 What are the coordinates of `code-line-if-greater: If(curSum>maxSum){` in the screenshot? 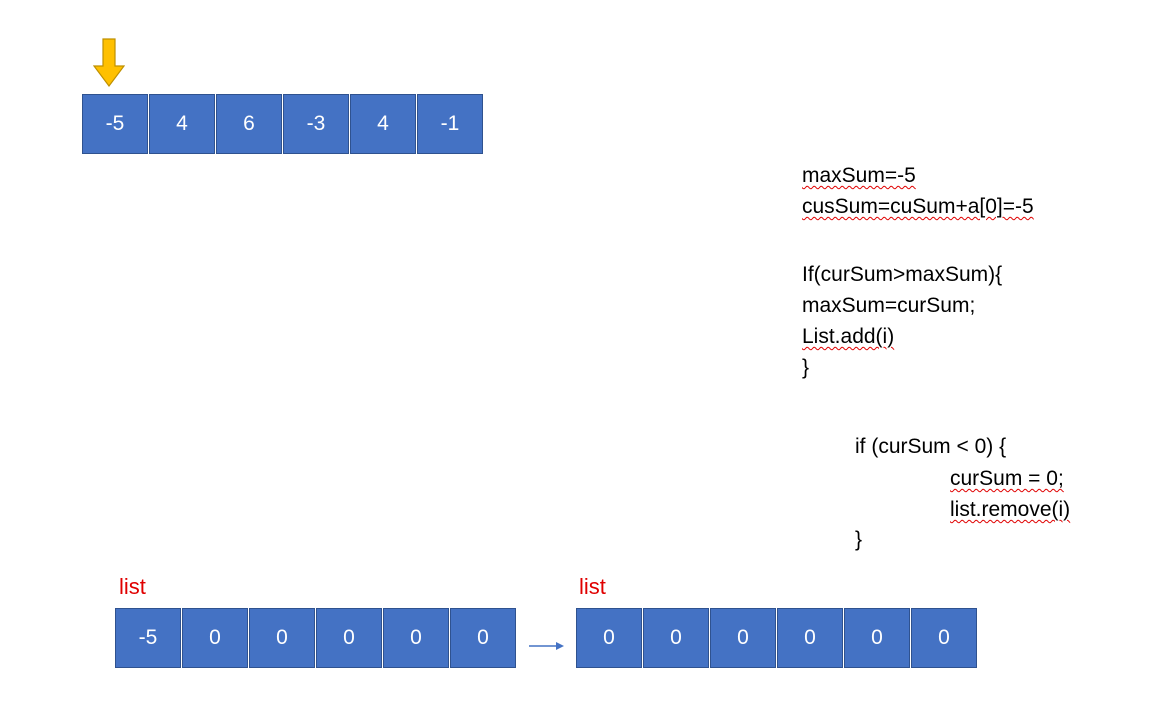 It's located at (902, 274).